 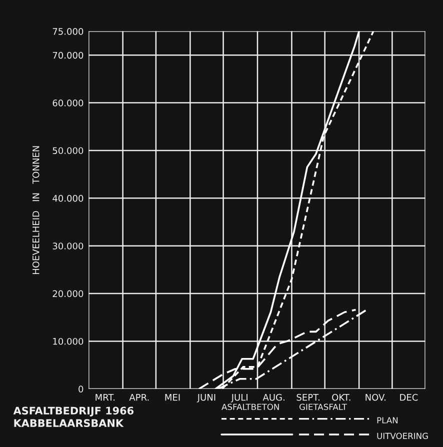 I want to click on x-tick-label: JULI, so click(x=239, y=398).